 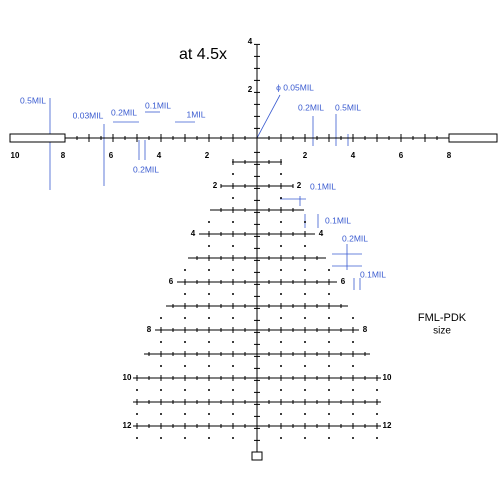 What do you see at coordinates (15, 155) in the screenshot?
I see `scale-label: 10` at bounding box center [15, 155].